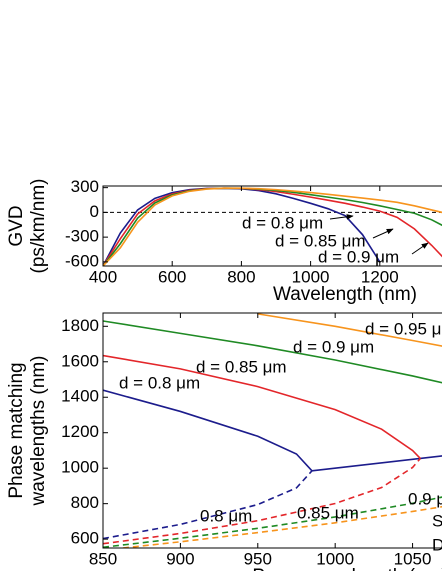 The width and height of the screenshot is (442, 571). I want to click on x-axis-label: Pump wavelength (nm), so click(347, 568).